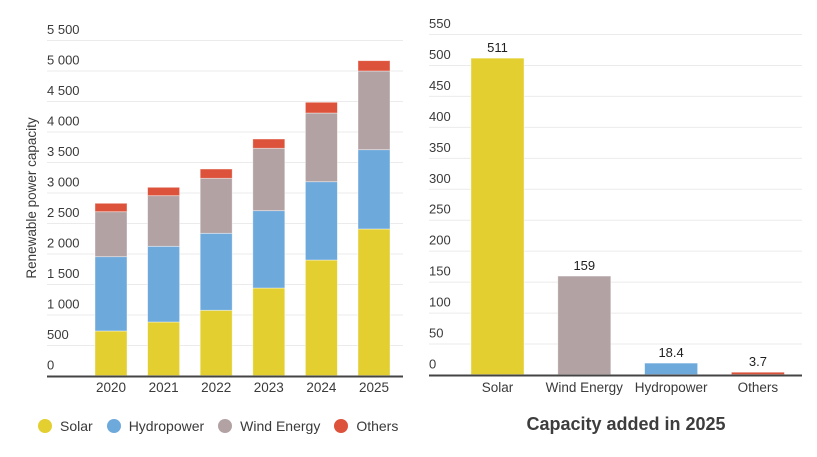 The height and width of the screenshot is (457, 817). I want to click on y-tick-label: 4 500, so click(63, 90).